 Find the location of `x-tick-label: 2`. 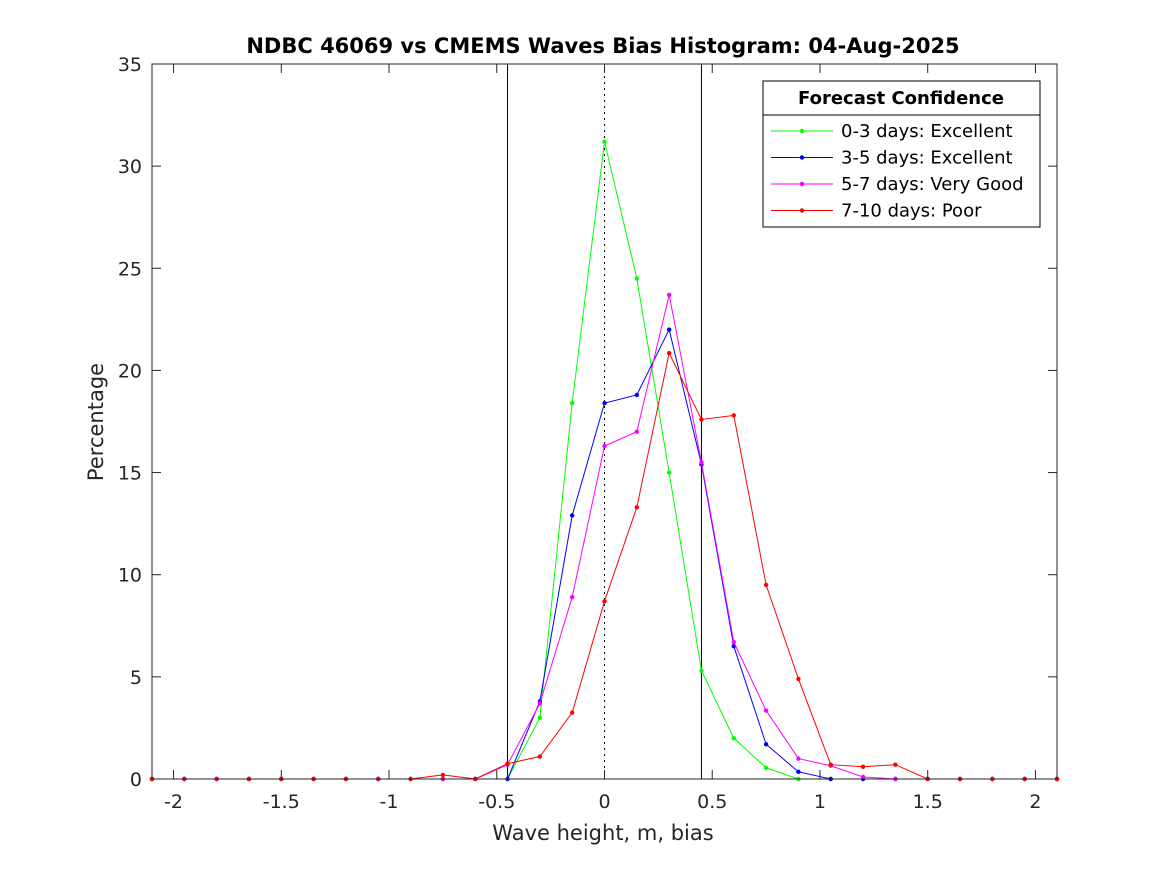

x-tick-label: 2 is located at coordinates (1035, 802).